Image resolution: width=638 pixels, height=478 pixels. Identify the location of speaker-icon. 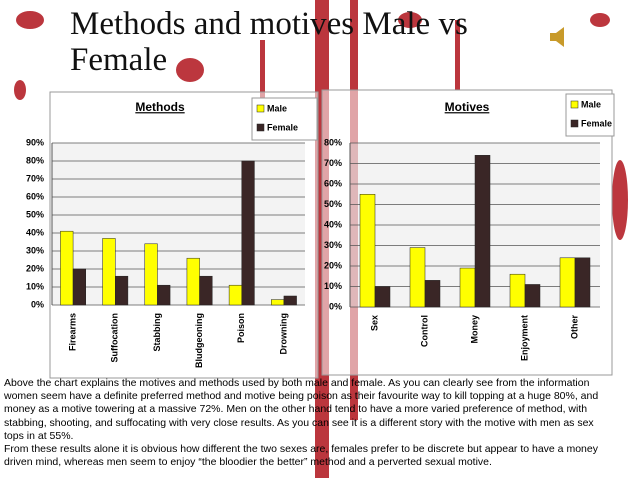
(557, 37).